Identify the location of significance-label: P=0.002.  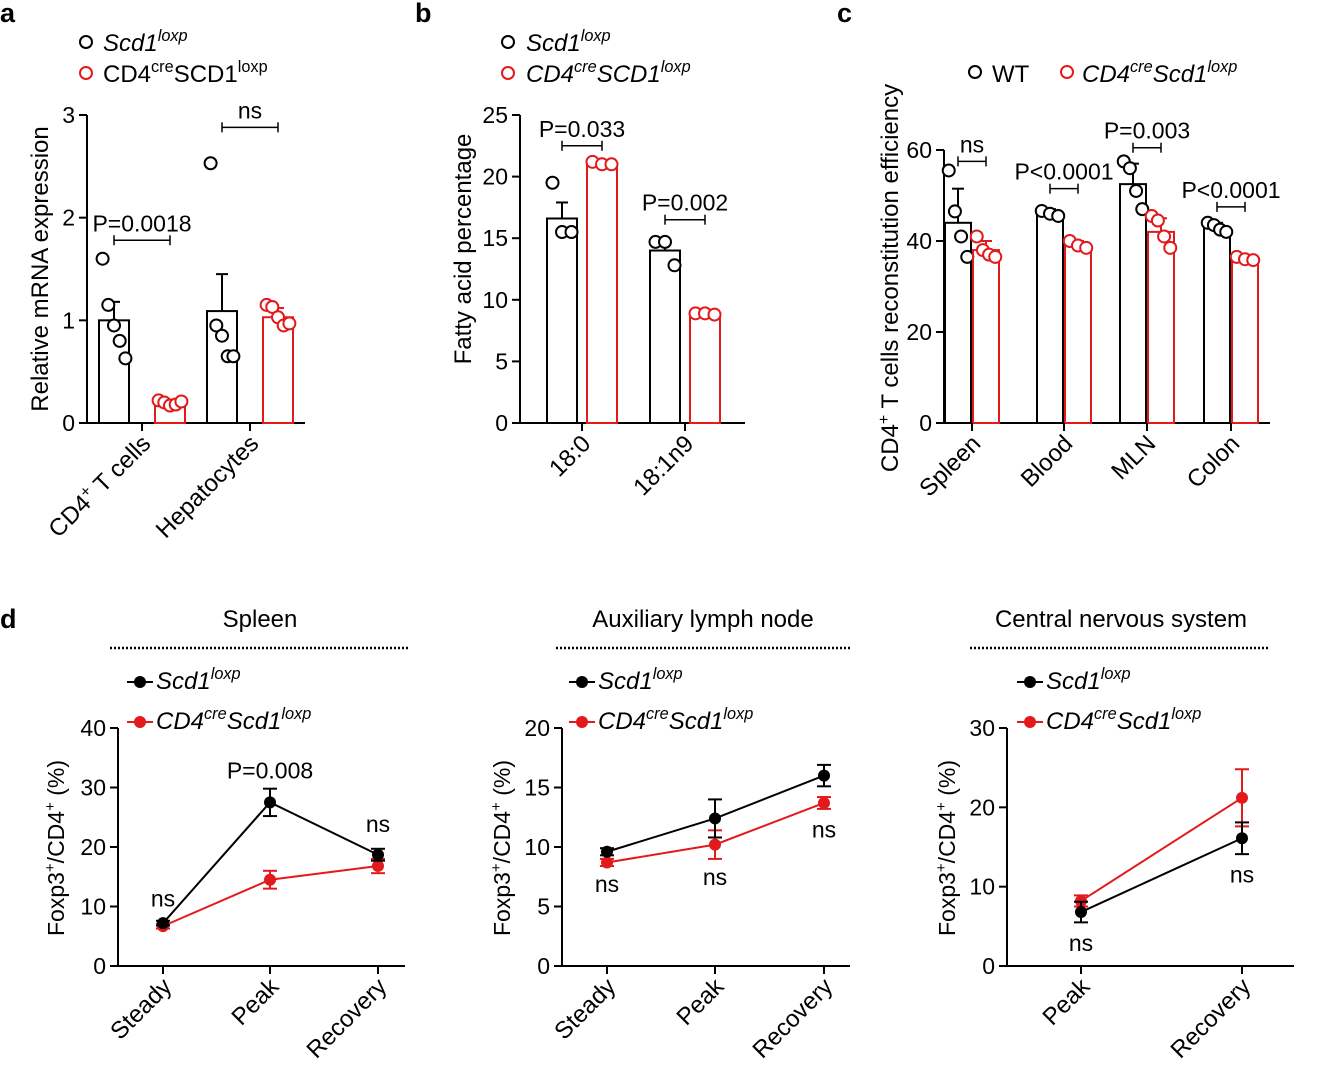
(685, 203).